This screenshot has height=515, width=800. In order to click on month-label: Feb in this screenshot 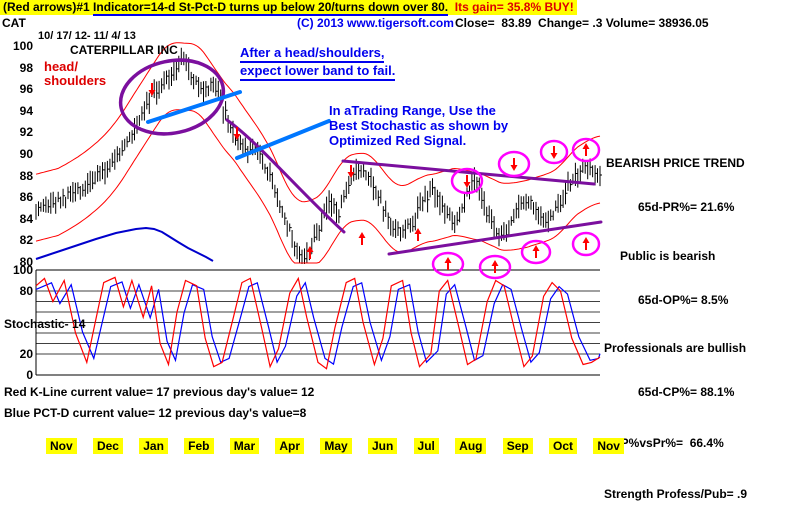, I will do `click(199, 446)`.